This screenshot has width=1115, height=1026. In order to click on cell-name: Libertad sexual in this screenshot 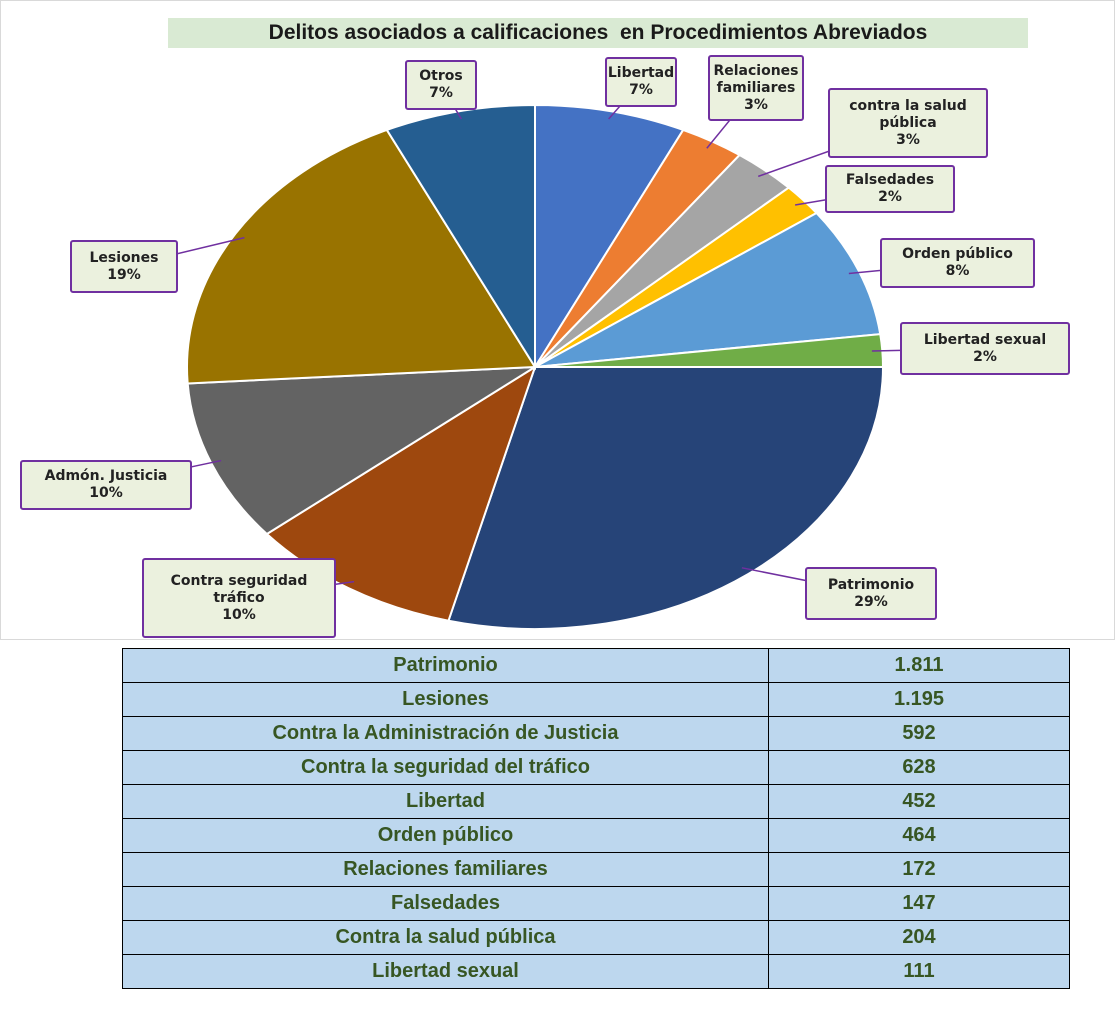, I will do `click(445, 971)`.